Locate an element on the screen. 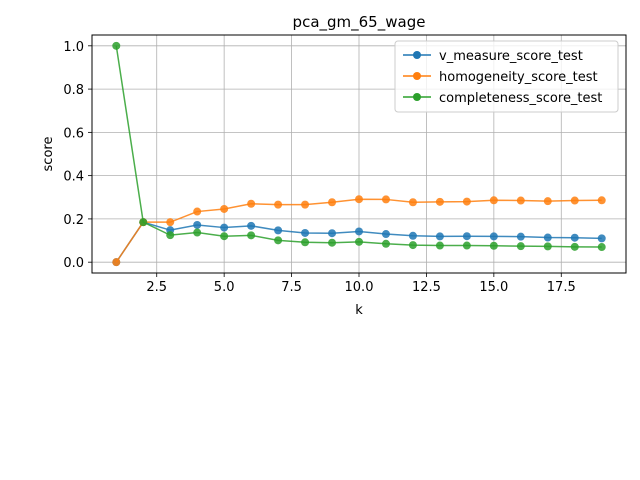  legend-label: completeness_score_test is located at coordinates (520, 98).